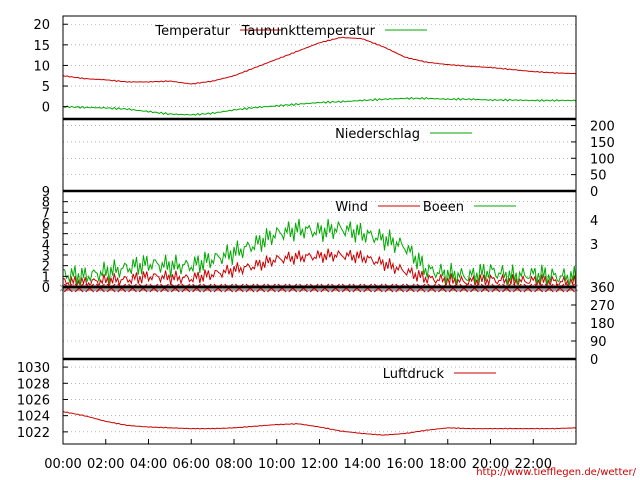 This screenshot has width=640, height=480. Describe the element at coordinates (404, 464) in the screenshot. I see `x-tick-label: 16:00` at that location.